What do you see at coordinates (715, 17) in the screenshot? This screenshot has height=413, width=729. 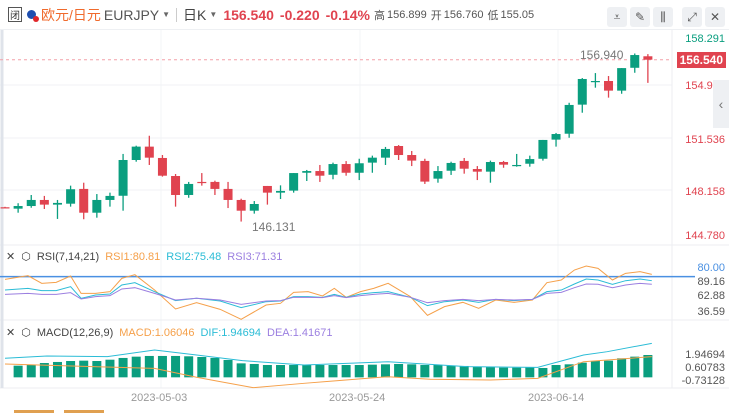 I see `close-icon: ✕` at bounding box center [715, 17].